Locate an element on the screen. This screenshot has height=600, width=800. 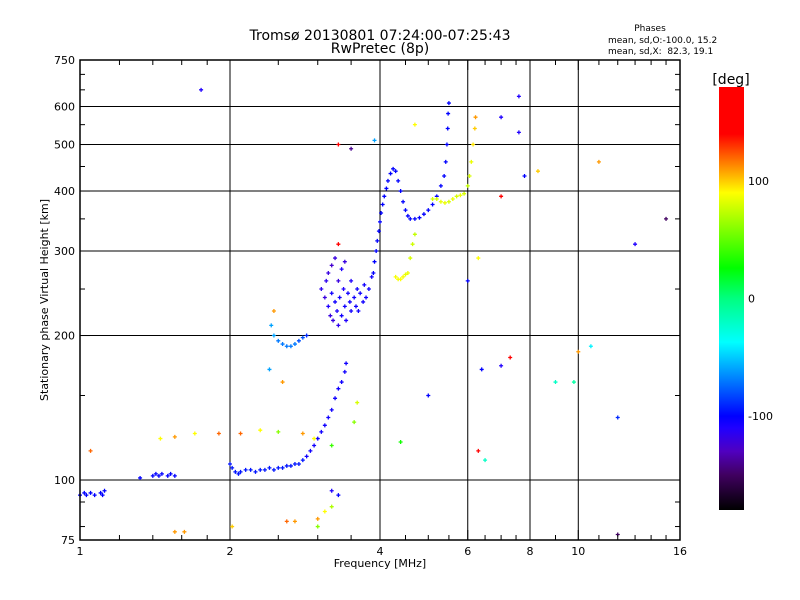
x-tick-label: 1 is located at coordinates (80, 551).